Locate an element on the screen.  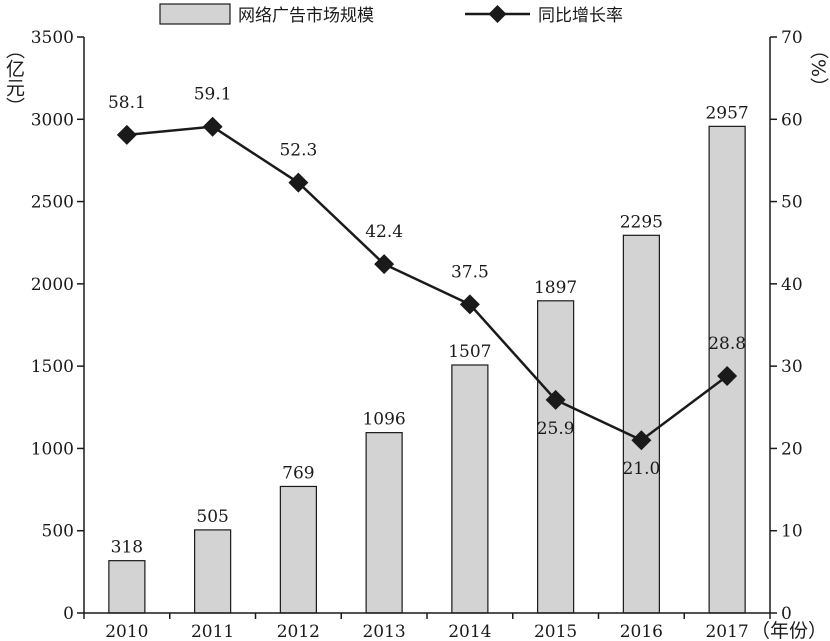
bar-2016 is located at coordinates (641, 424).